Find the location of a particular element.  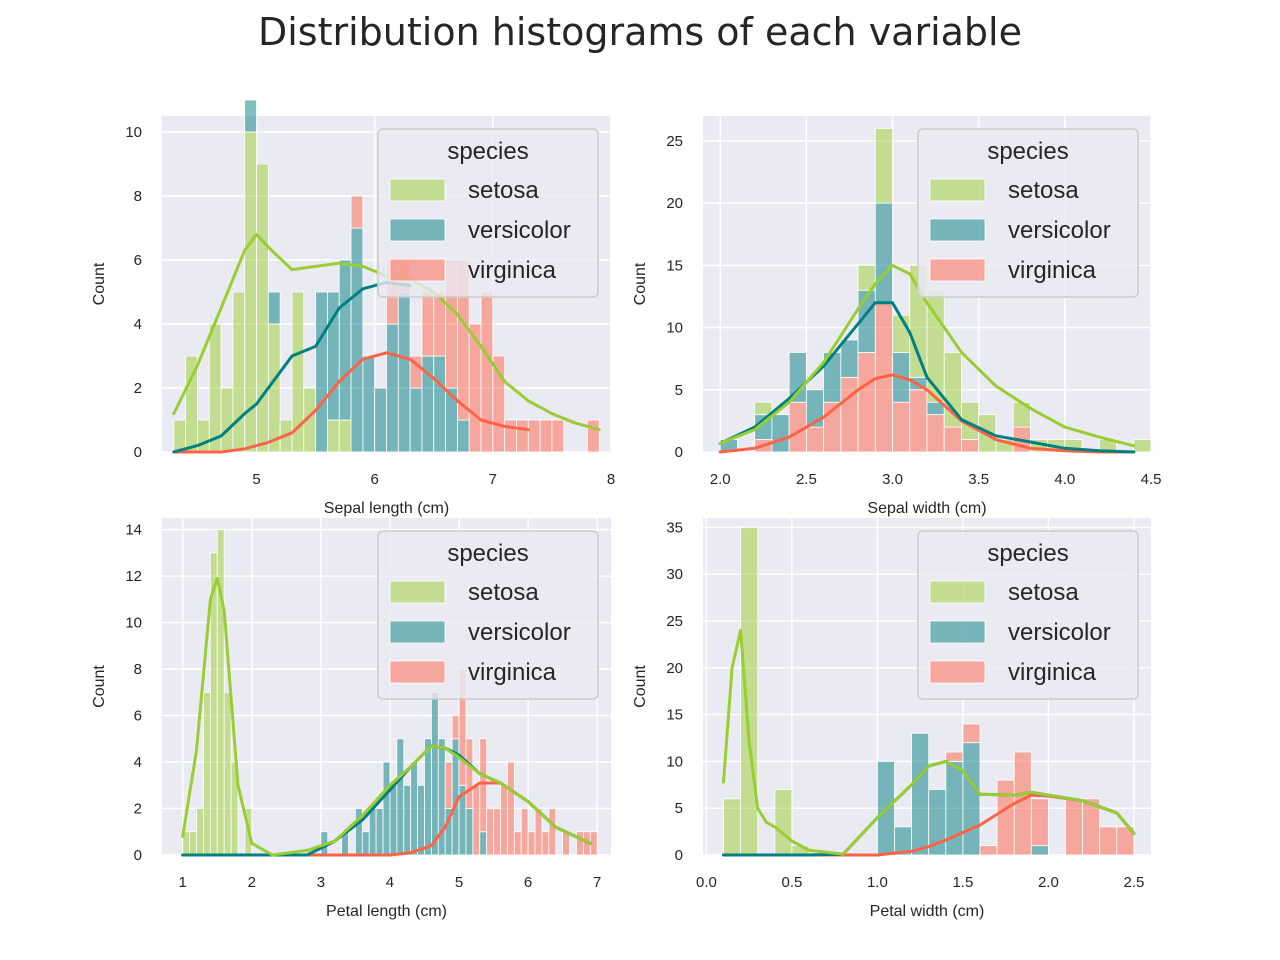

y-tick-label: 15 is located at coordinates (674, 265).